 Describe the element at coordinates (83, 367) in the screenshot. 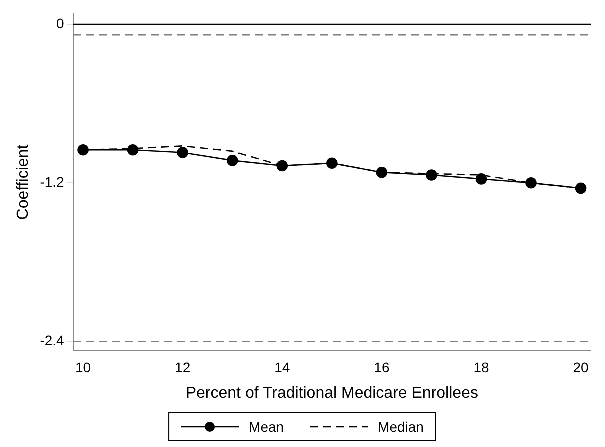

I see `x-tick-label: 10` at that location.